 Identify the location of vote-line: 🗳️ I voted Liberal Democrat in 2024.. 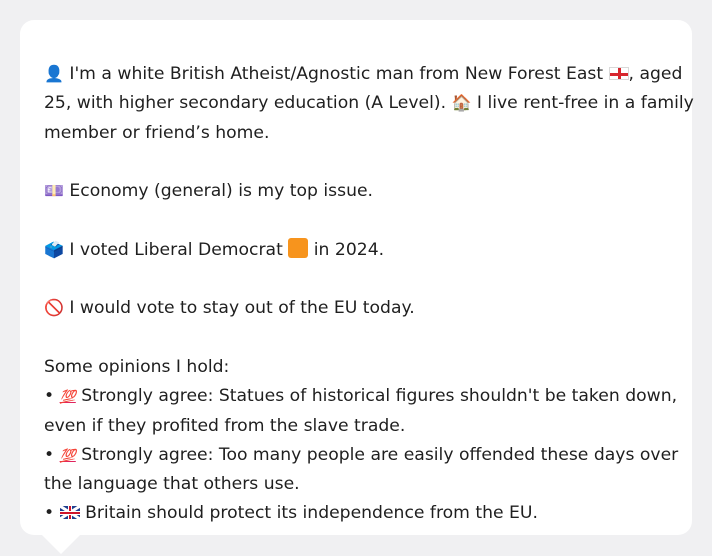
(356, 250).